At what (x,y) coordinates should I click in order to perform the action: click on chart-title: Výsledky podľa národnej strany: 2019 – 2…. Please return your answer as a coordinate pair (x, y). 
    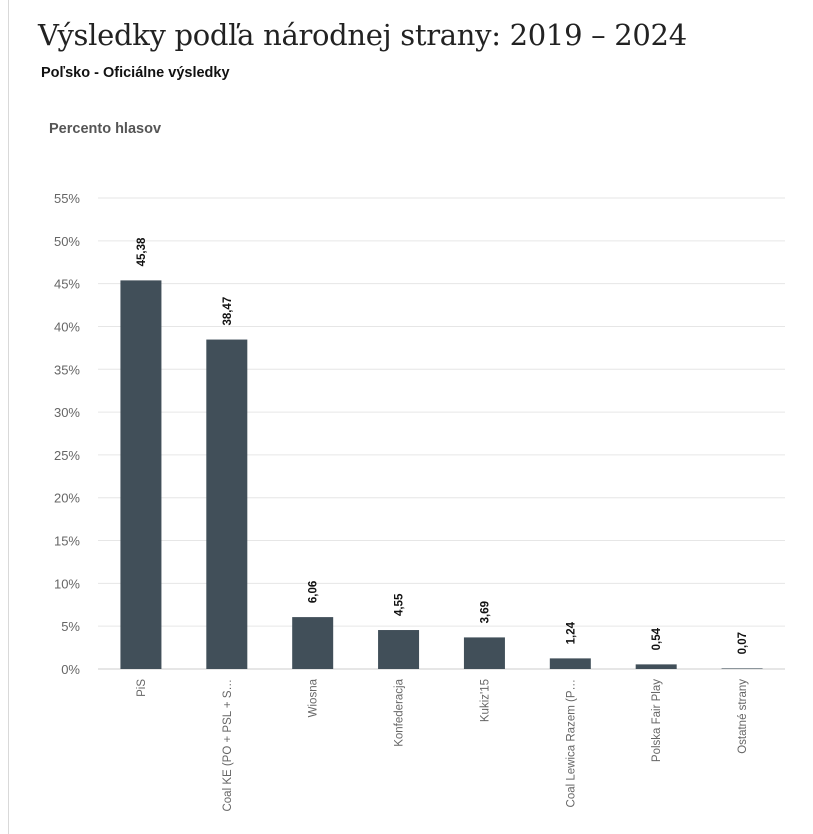
    Looking at the image, I should click on (362, 35).